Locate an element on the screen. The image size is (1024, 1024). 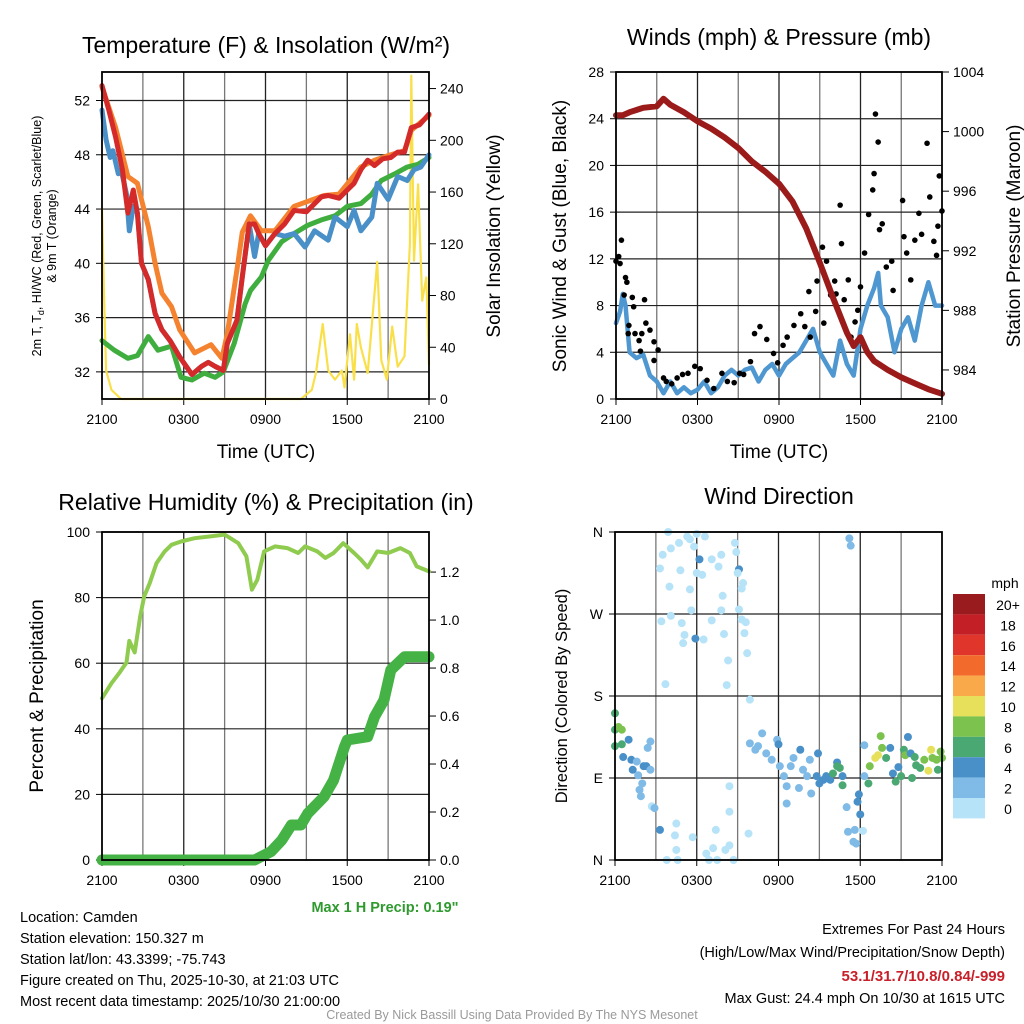
y-tick-label: 44 is located at coordinates (82, 209).